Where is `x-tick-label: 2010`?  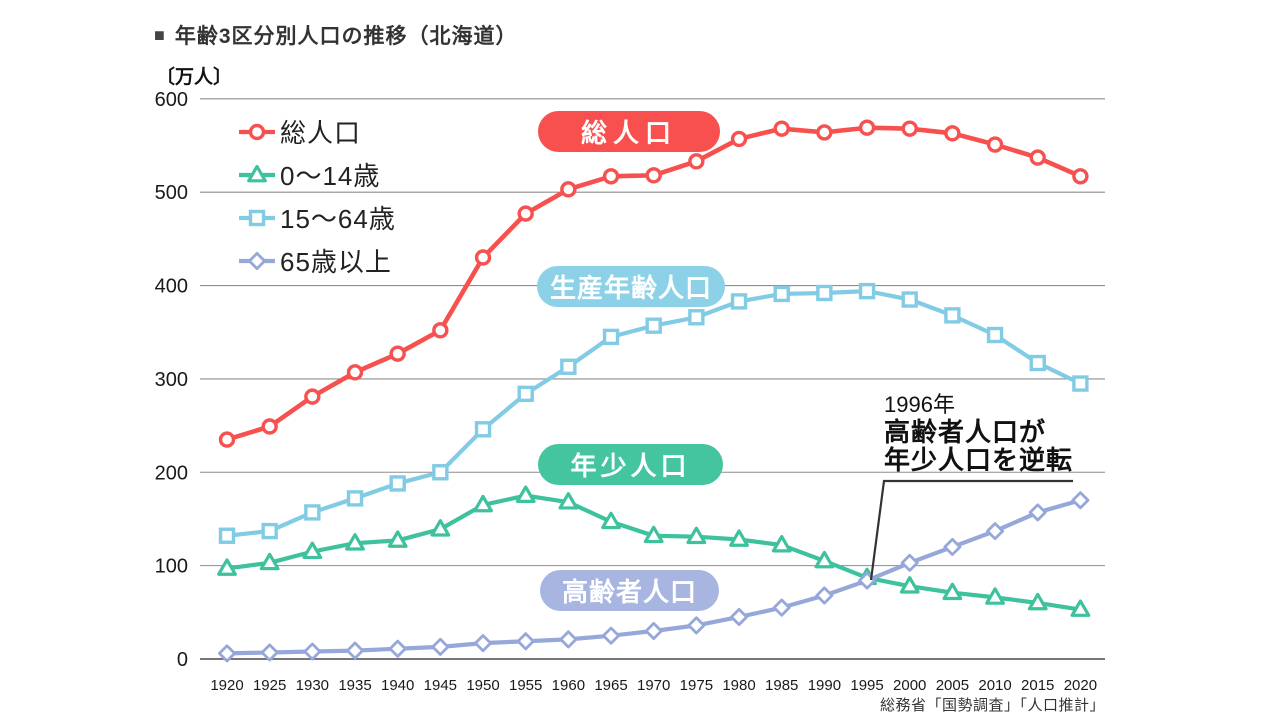
x-tick-label: 2010 is located at coordinates (994, 685).